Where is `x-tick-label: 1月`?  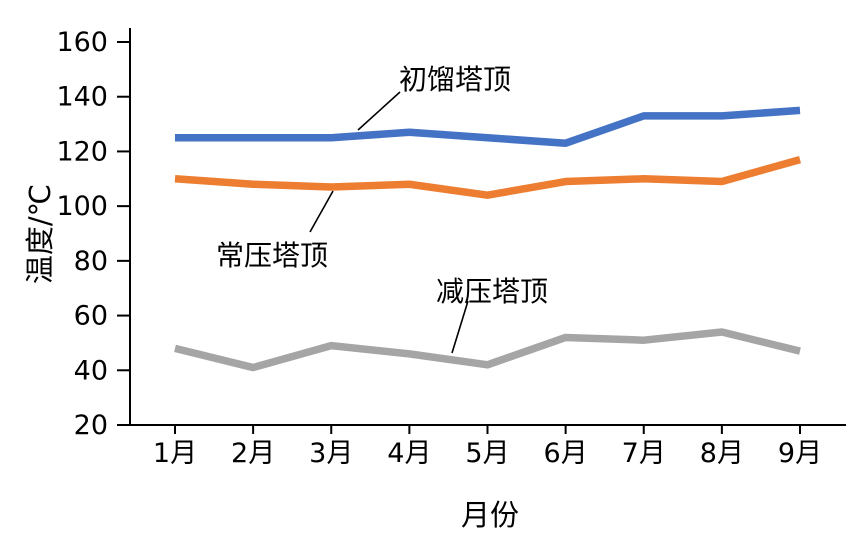 x-tick-label: 1月 is located at coordinates (175, 453).